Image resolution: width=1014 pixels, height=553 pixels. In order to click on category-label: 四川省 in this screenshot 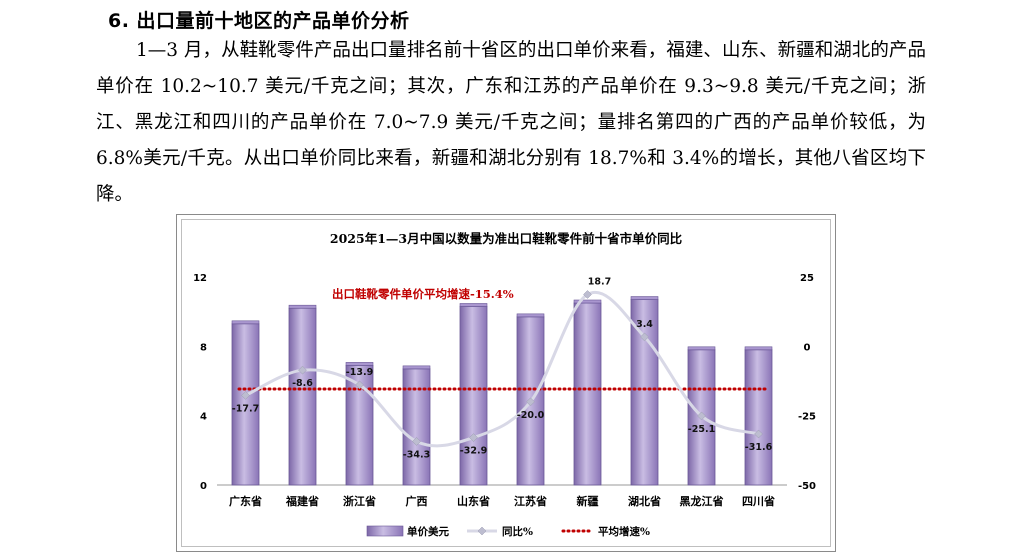, I will do `click(758, 501)`.